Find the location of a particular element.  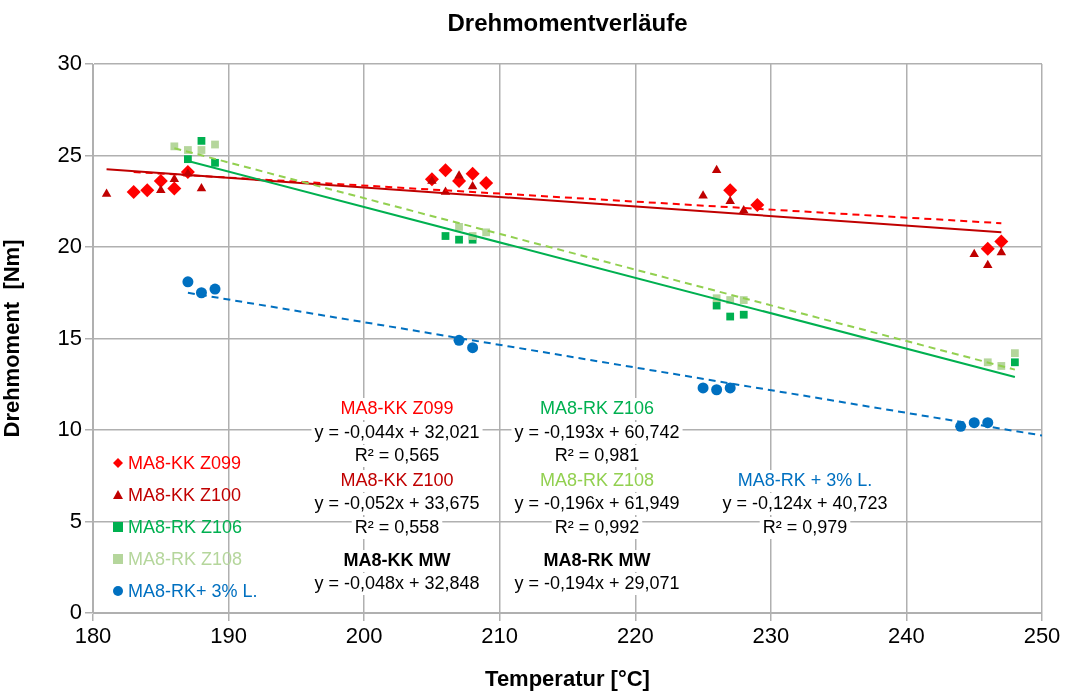

y-tick-label: 25 is located at coordinates (69, 154).